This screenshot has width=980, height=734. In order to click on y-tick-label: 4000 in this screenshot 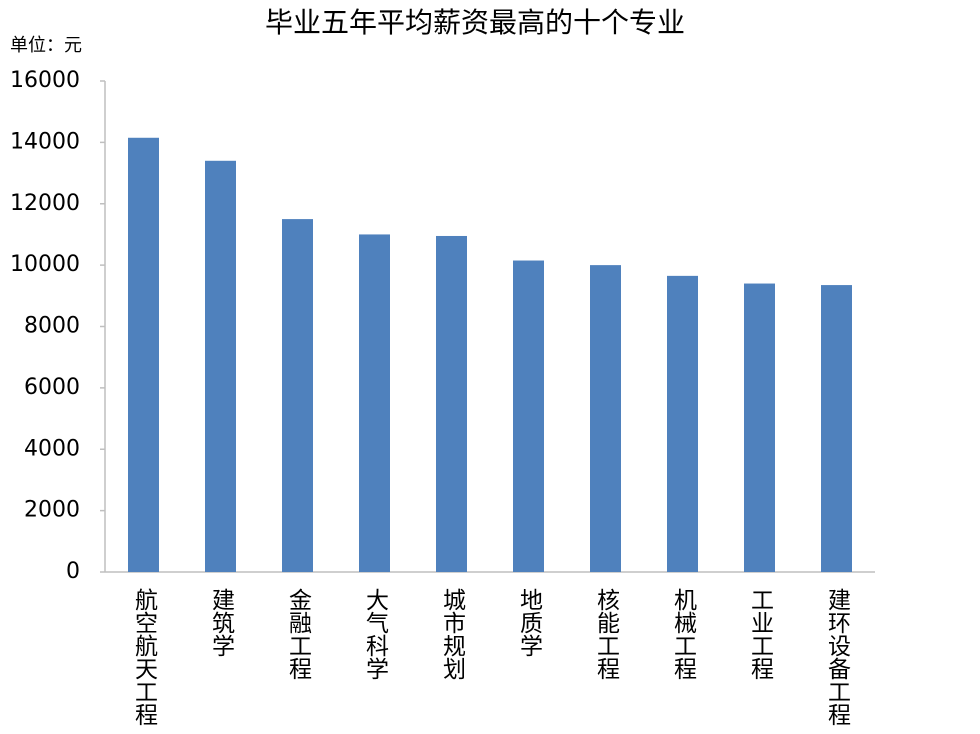, I will do `click(52, 448)`.